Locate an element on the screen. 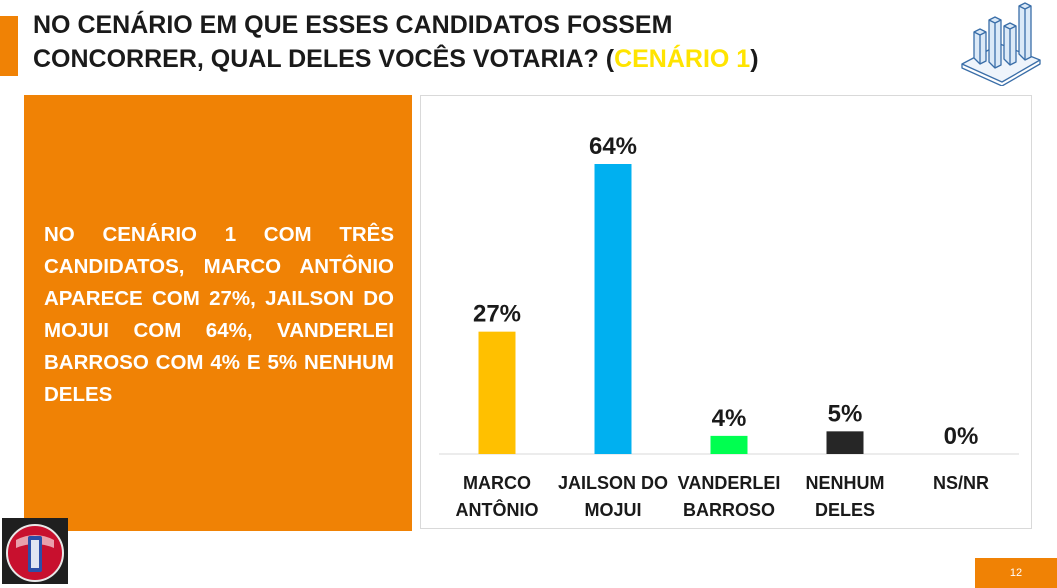 Image resolution: width=1057 pixels, height=588 pixels. data-label: 4% is located at coordinates (729, 418).